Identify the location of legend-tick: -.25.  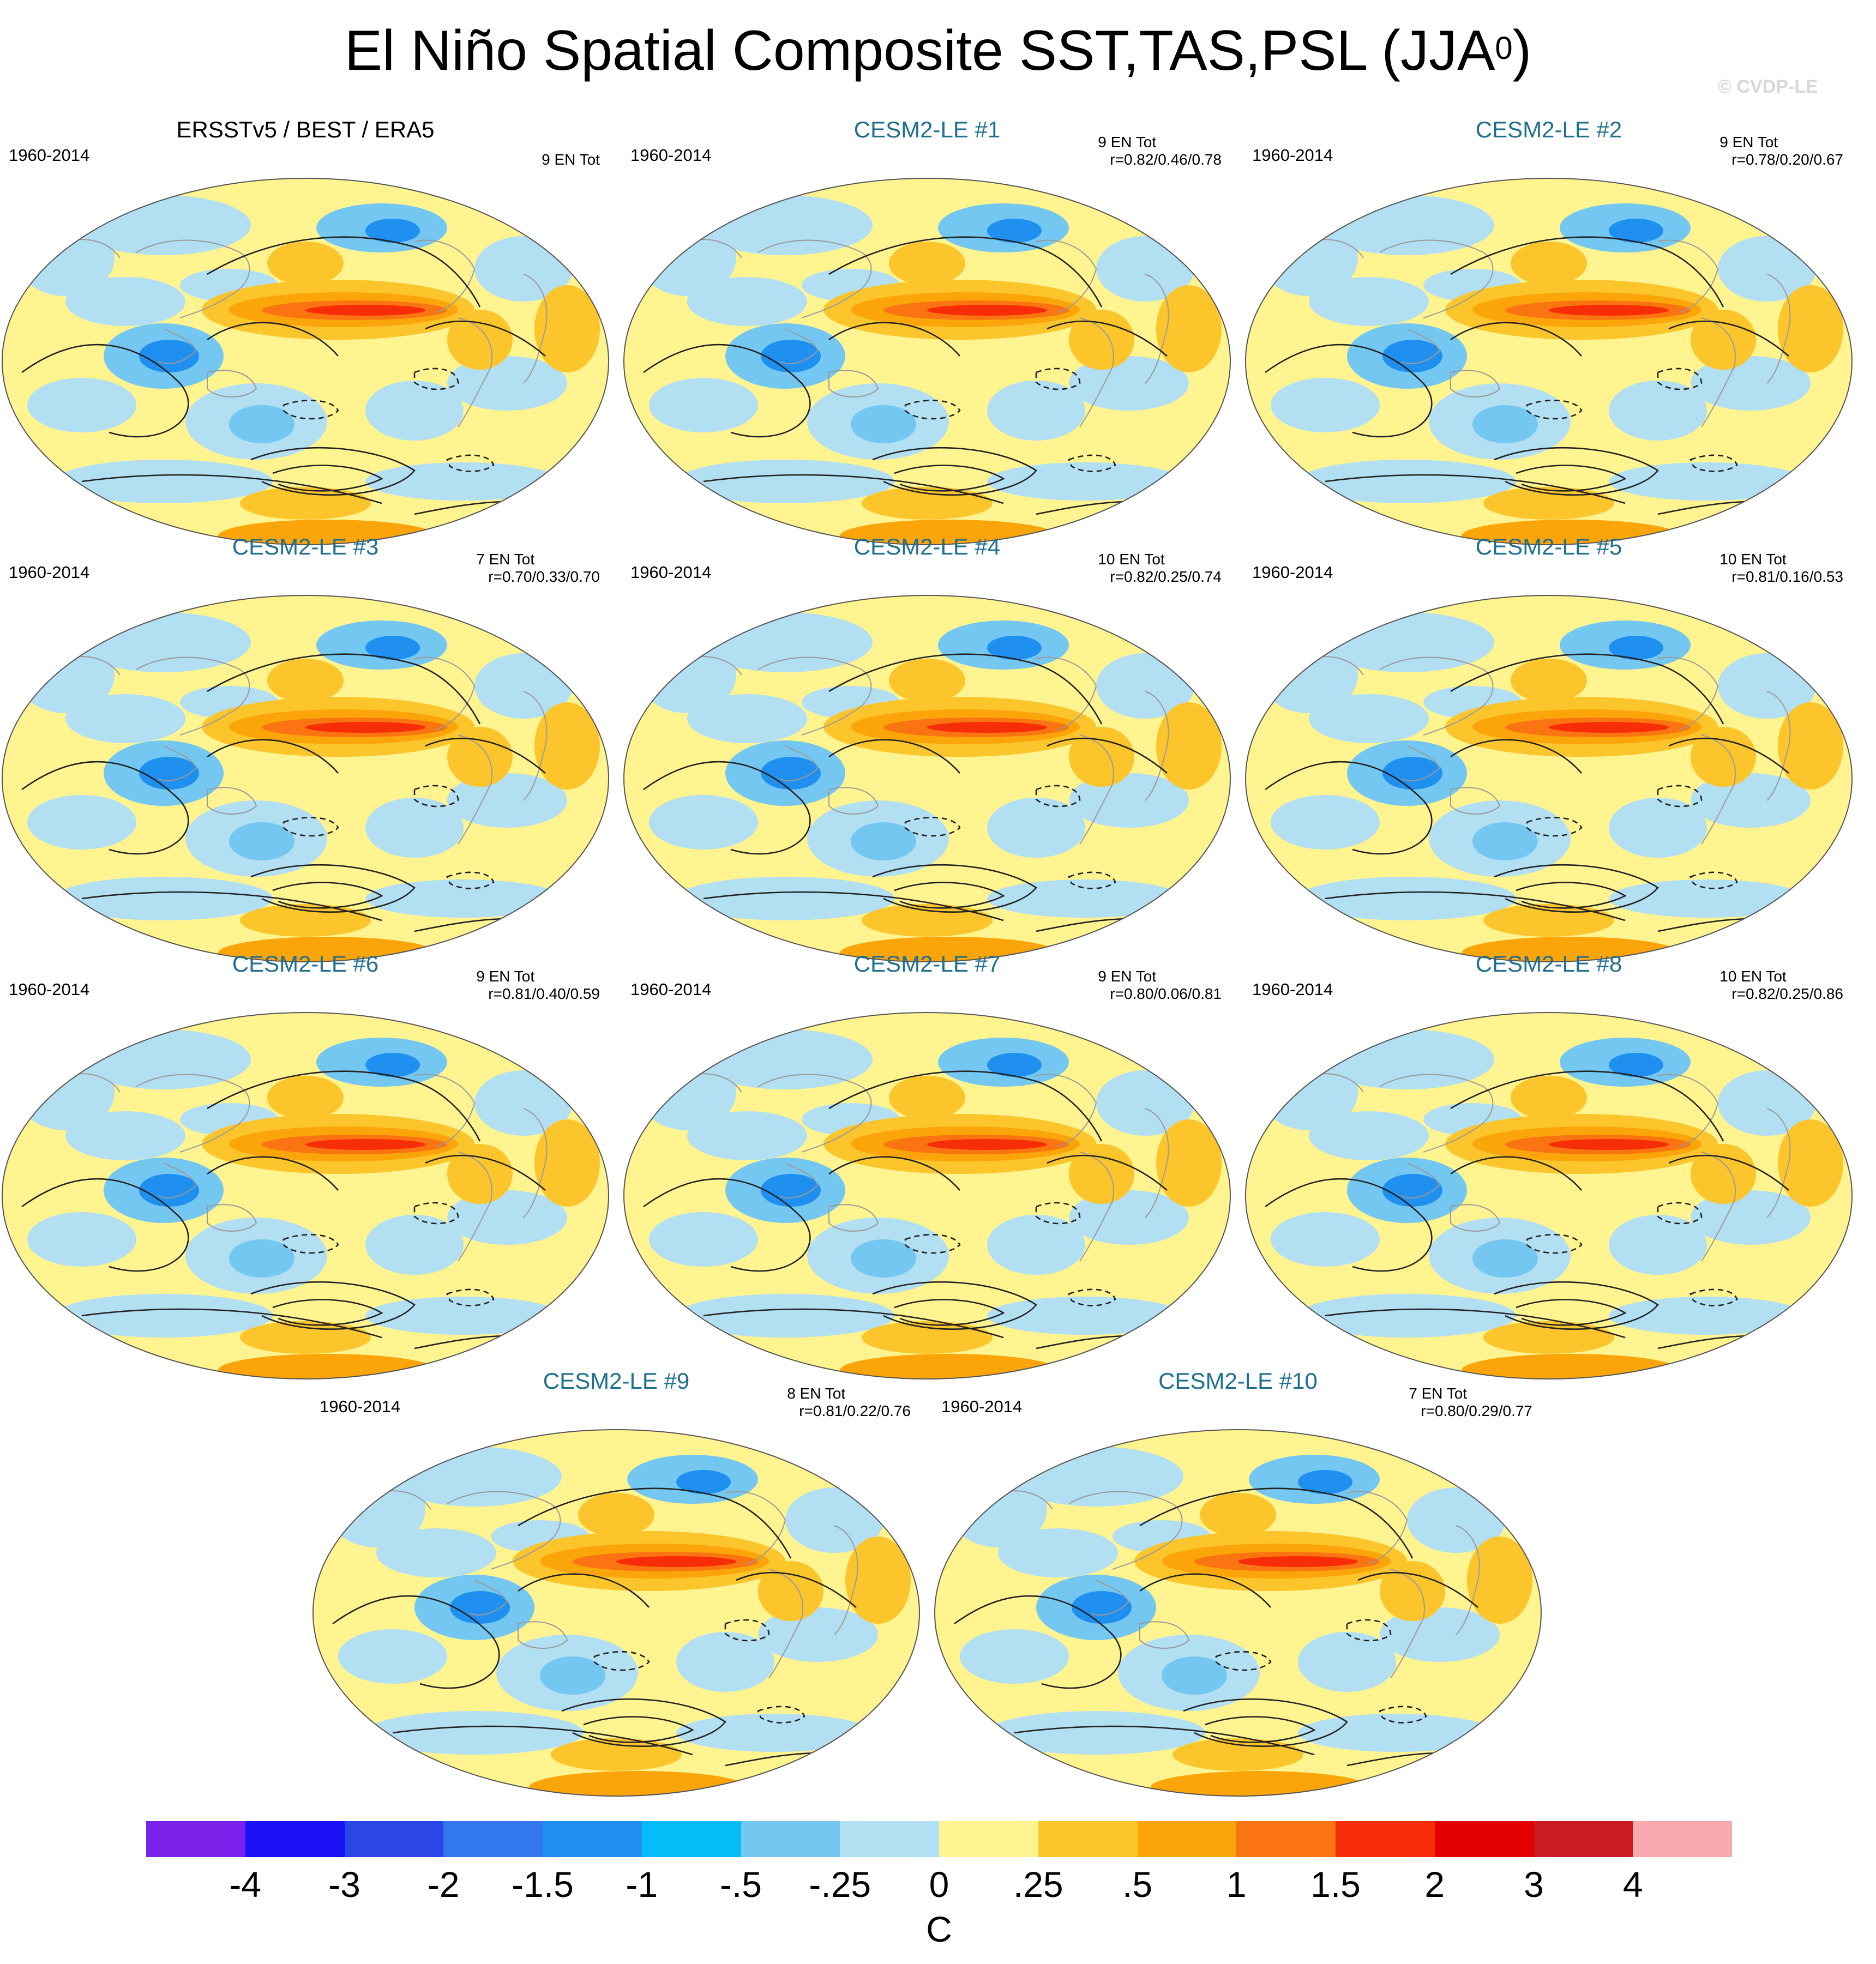
(840, 1884).